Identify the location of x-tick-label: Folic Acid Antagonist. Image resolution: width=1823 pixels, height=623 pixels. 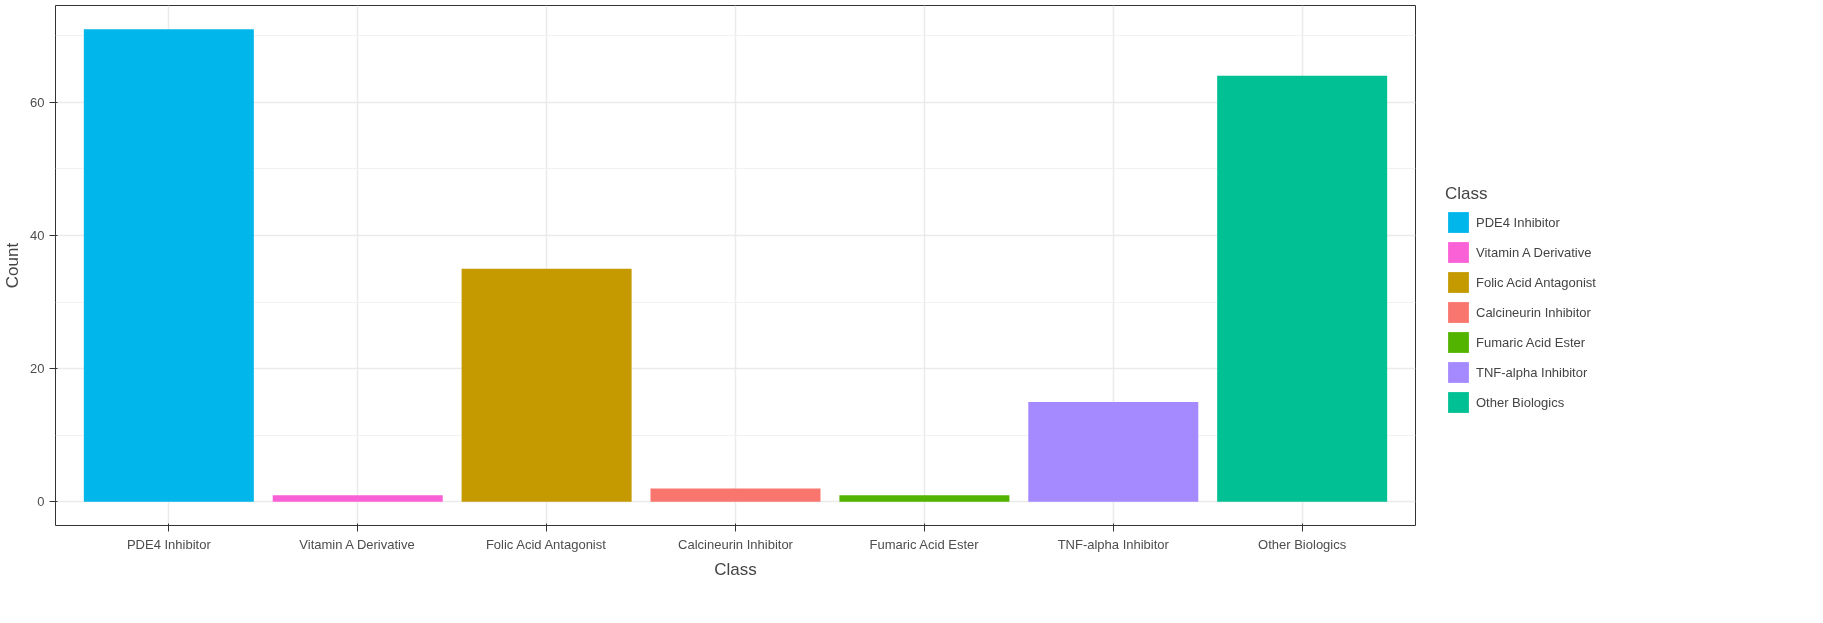
(546, 544).